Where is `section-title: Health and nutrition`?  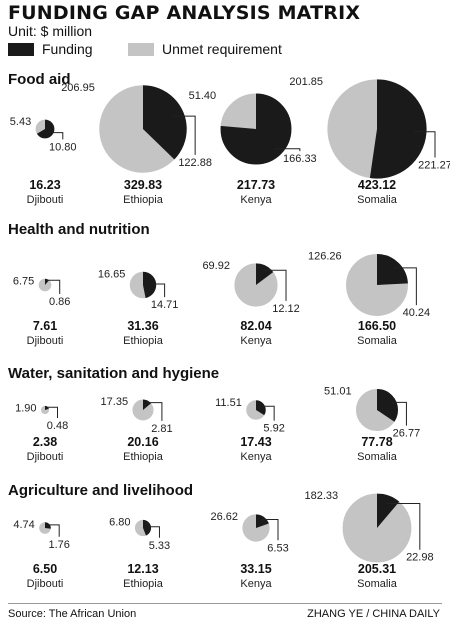 section-title: Health and nutrition is located at coordinates (79, 229).